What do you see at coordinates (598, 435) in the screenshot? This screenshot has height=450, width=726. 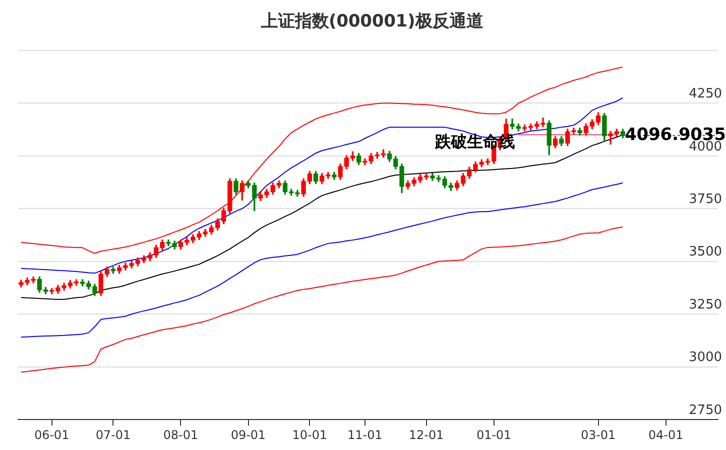 I see `x-tick-label: 03-01` at bounding box center [598, 435].